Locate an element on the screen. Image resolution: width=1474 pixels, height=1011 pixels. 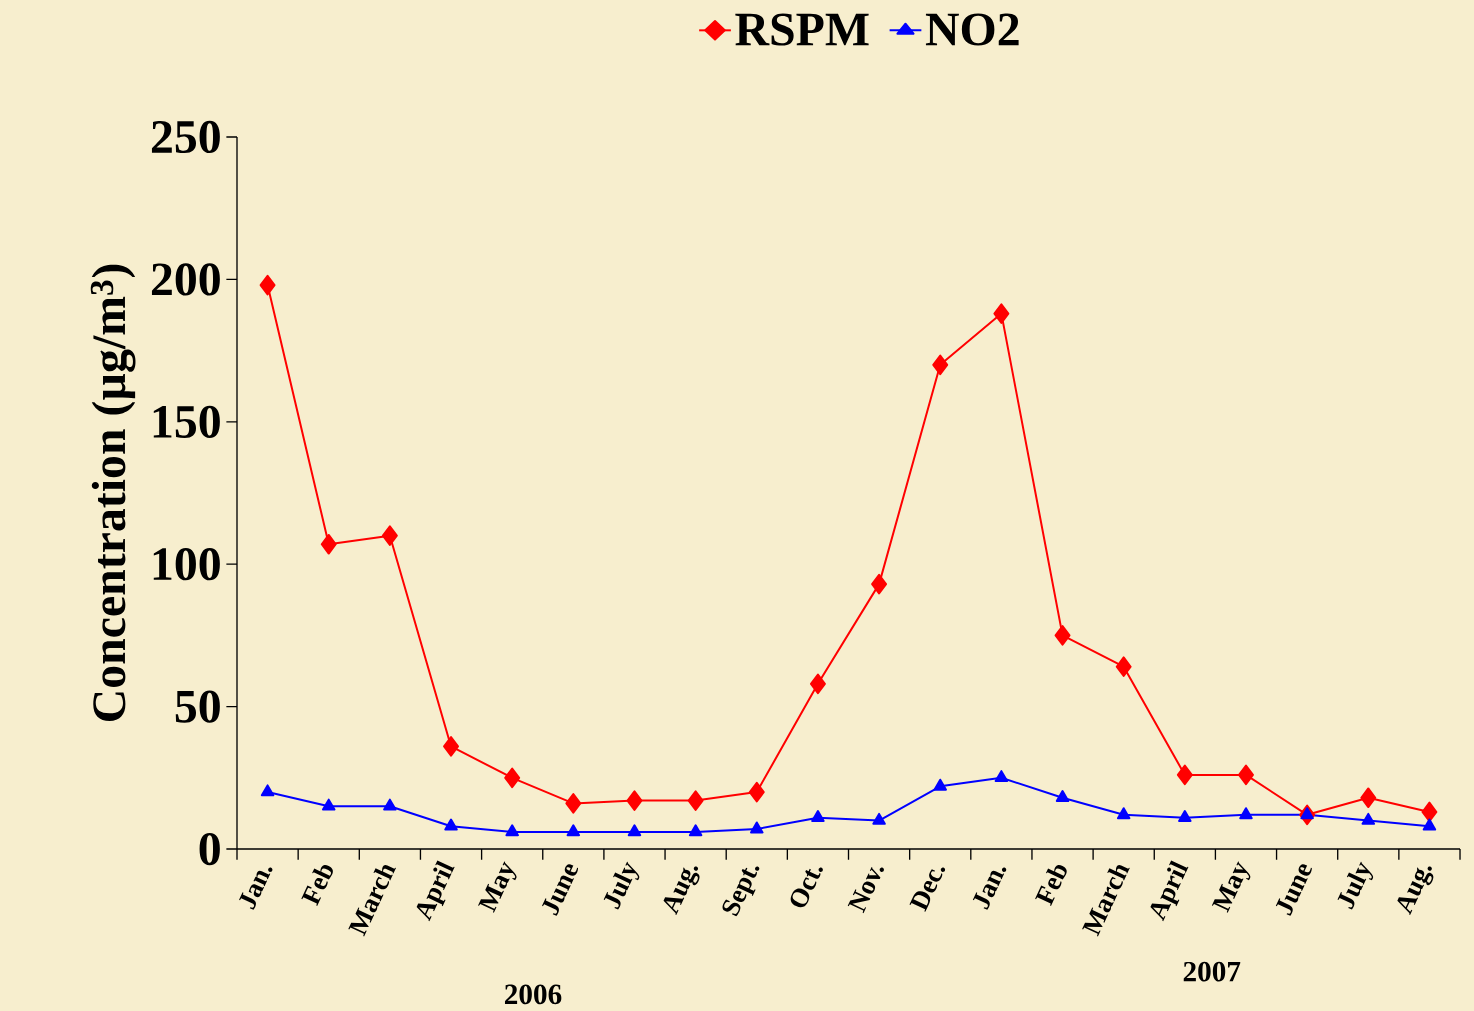
y-tick-label: 150 is located at coordinates (186, 421).